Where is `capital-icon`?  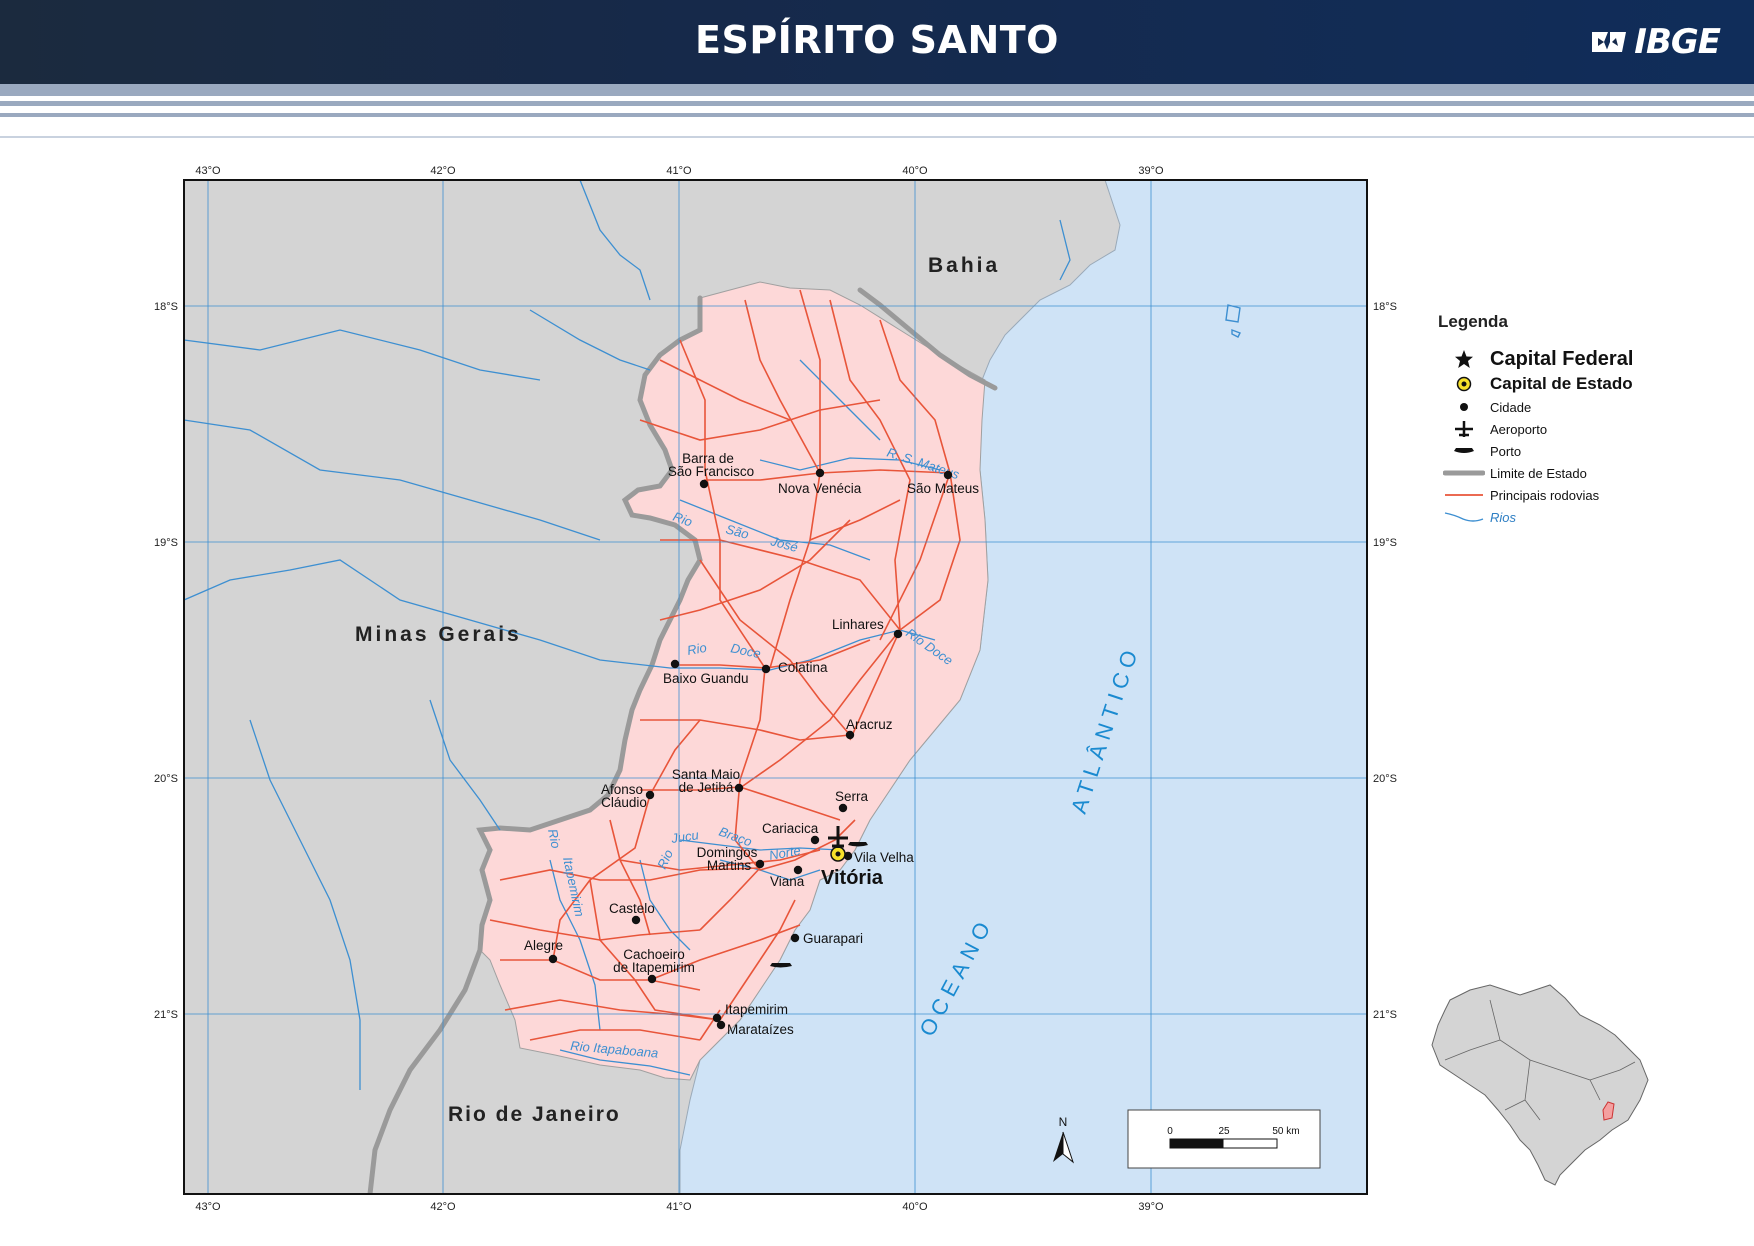 capital-icon is located at coordinates (1464, 384).